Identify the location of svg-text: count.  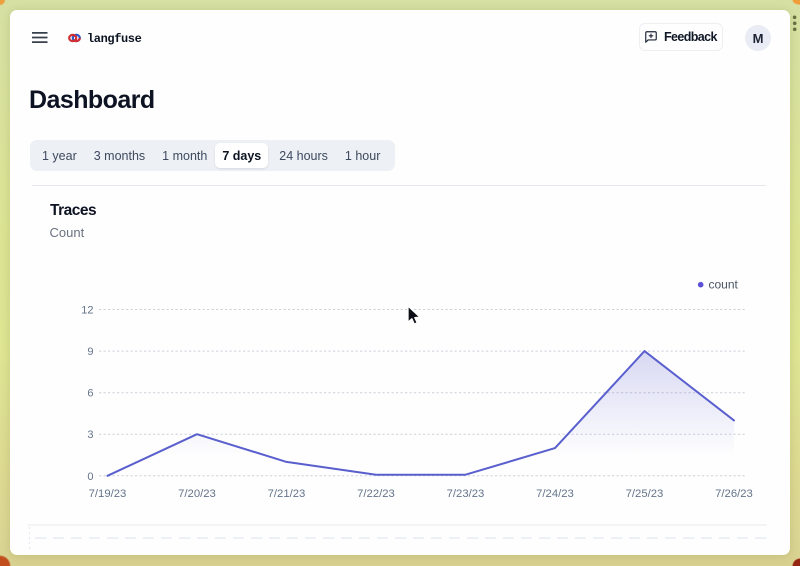
(724, 285).